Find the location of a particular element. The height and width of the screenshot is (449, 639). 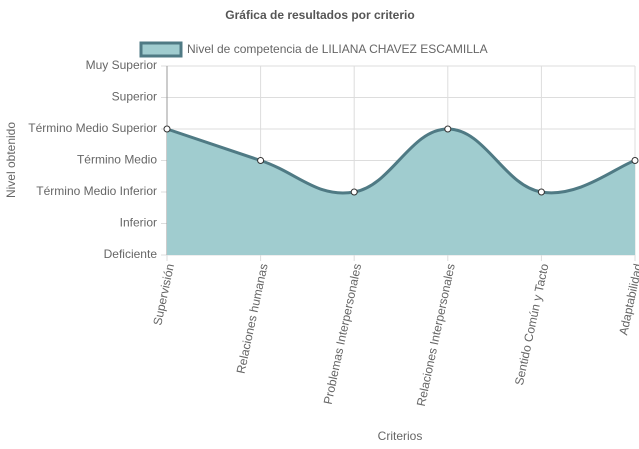

x-tick-label: Sentido Común y Tacto is located at coordinates (532, 324).